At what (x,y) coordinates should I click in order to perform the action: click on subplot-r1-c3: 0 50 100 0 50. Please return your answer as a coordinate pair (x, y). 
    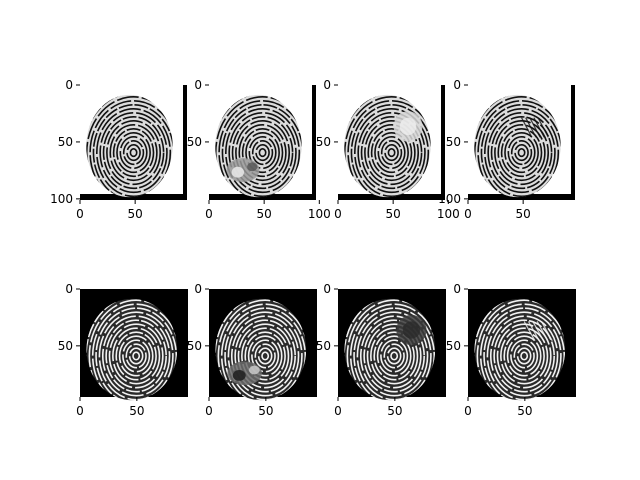
    Looking at the image, I should click on (388, 149).